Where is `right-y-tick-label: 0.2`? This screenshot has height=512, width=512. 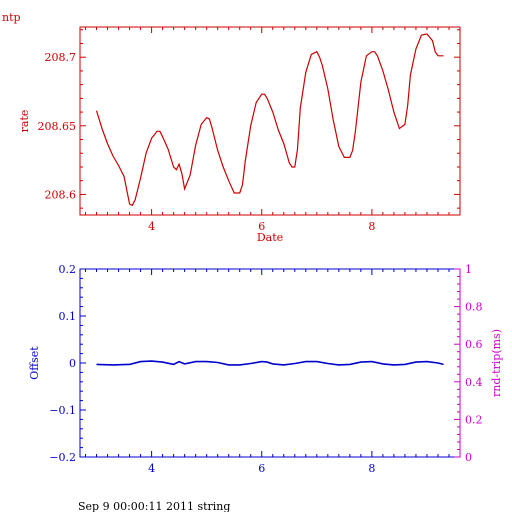 right-y-tick-label: 0.2 is located at coordinates (474, 419).